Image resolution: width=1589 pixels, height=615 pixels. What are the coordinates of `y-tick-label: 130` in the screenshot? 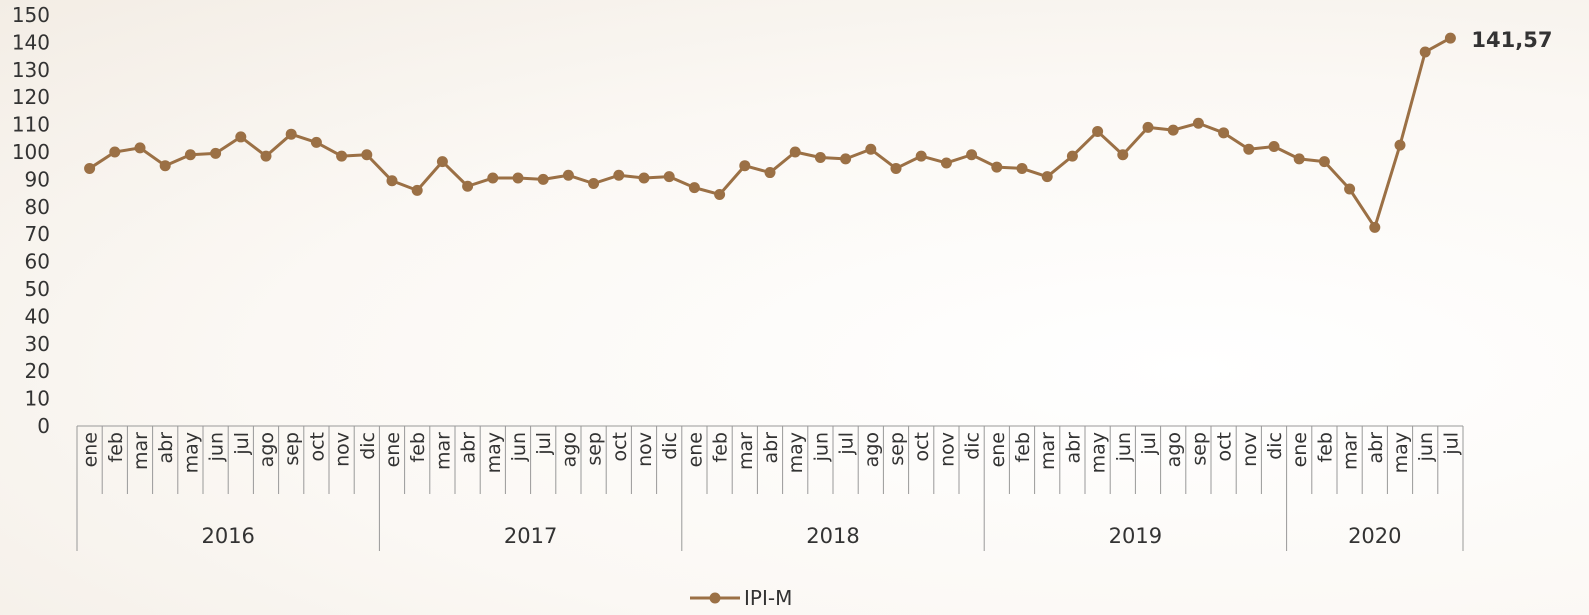 It's located at (31, 70).